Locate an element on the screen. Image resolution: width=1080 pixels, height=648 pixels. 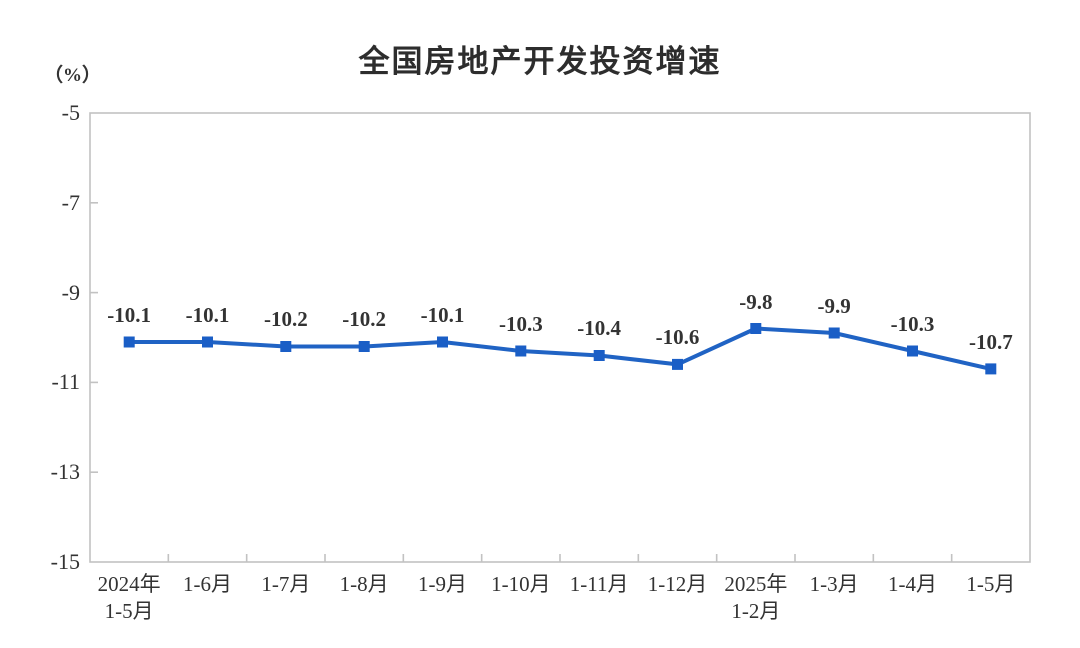
y-axis-tick-label: -13 is located at coordinates (65, 472).